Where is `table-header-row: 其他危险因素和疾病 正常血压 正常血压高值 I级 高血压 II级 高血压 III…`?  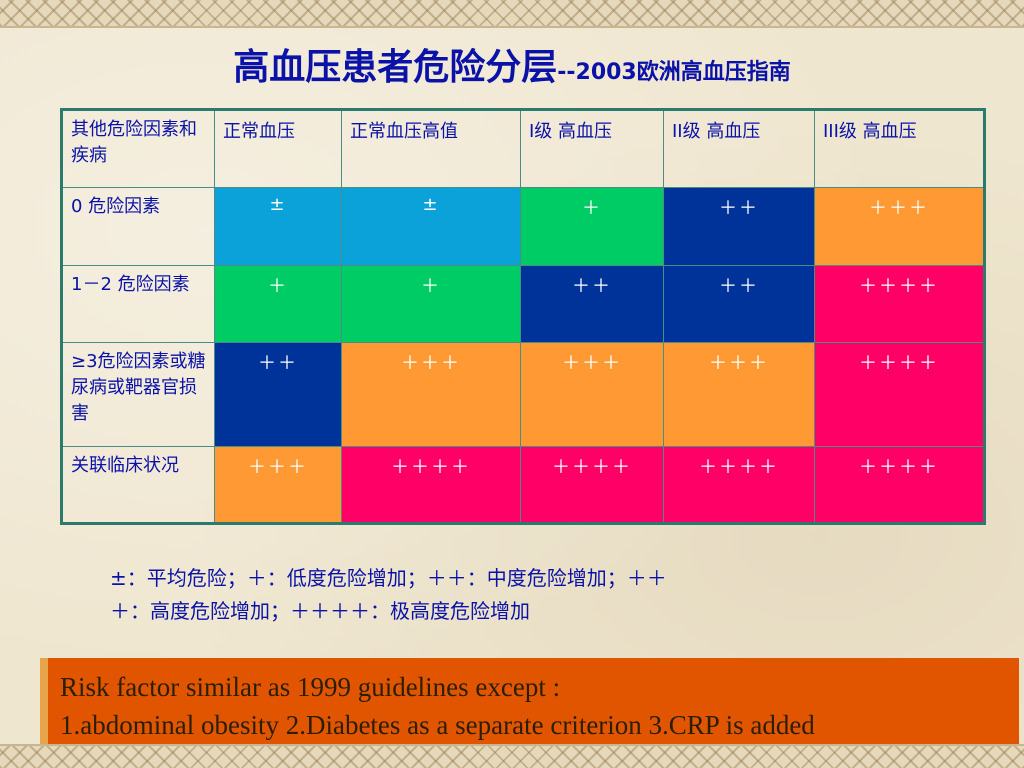 table-header-row: 其他危险因素和疾病 正常血压 正常血压高值 I级 高血压 II级 高血压 III… is located at coordinates (523, 148).